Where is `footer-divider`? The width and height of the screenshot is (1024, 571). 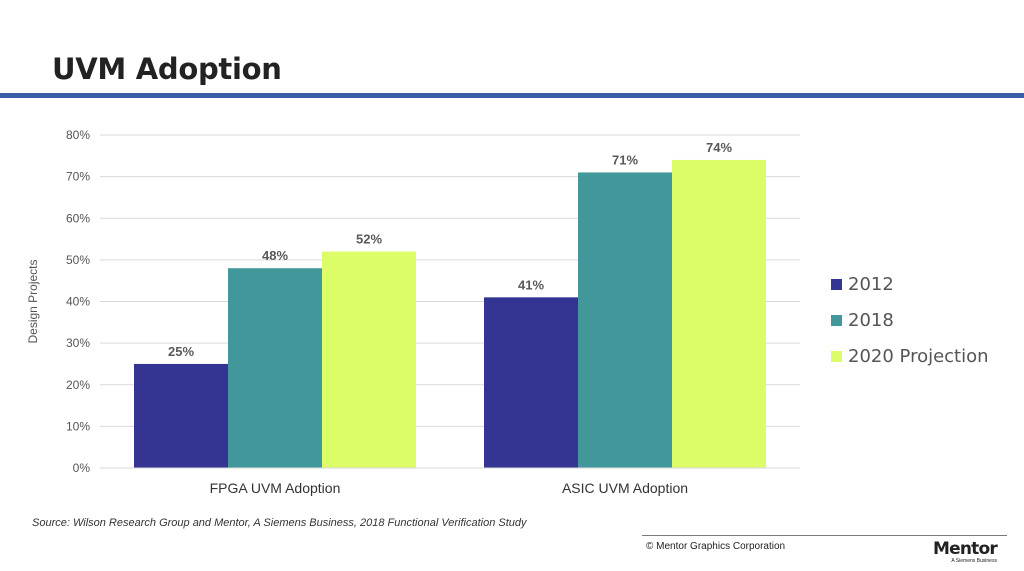 footer-divider is located at coordinates (824, 535).